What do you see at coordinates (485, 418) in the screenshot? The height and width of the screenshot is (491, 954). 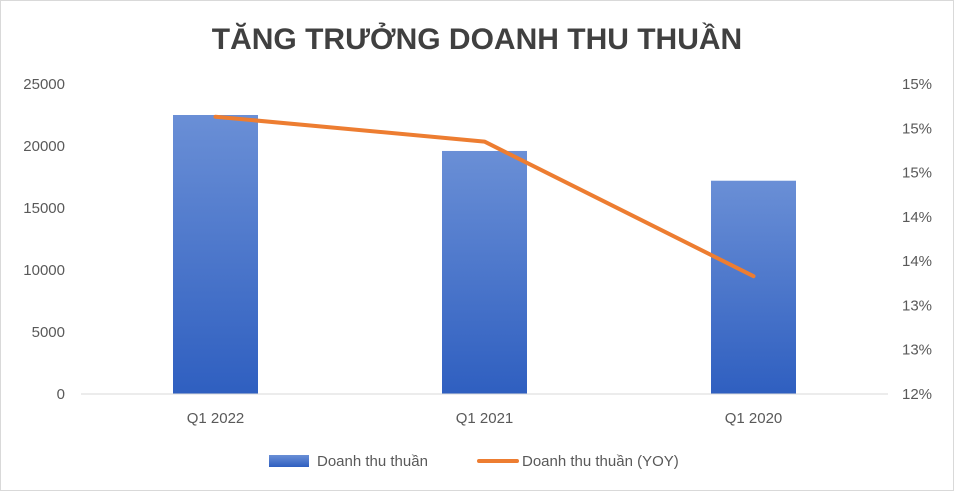 I see `x-tick-label: Q1 2021` at bounding box center [485, 418].